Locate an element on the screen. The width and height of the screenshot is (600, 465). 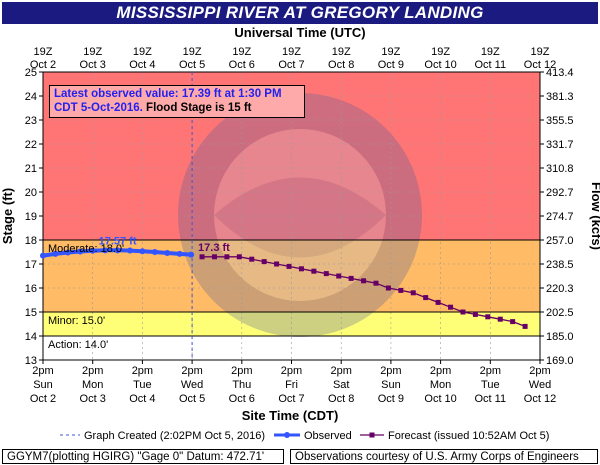
y2-tick-label: 169.0 is located at coordinates (560, 361).